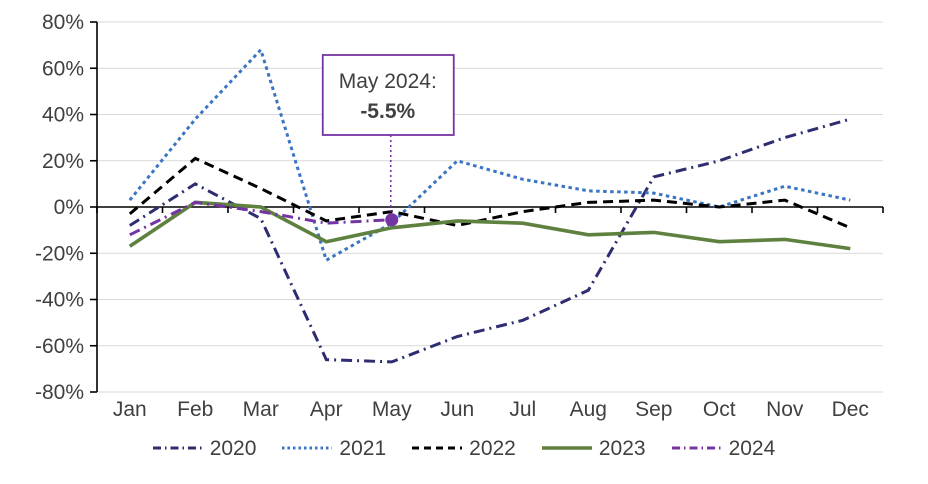 The image size is (928, 484). I want to click on x-axis-label: Dec, so click(850, 409).